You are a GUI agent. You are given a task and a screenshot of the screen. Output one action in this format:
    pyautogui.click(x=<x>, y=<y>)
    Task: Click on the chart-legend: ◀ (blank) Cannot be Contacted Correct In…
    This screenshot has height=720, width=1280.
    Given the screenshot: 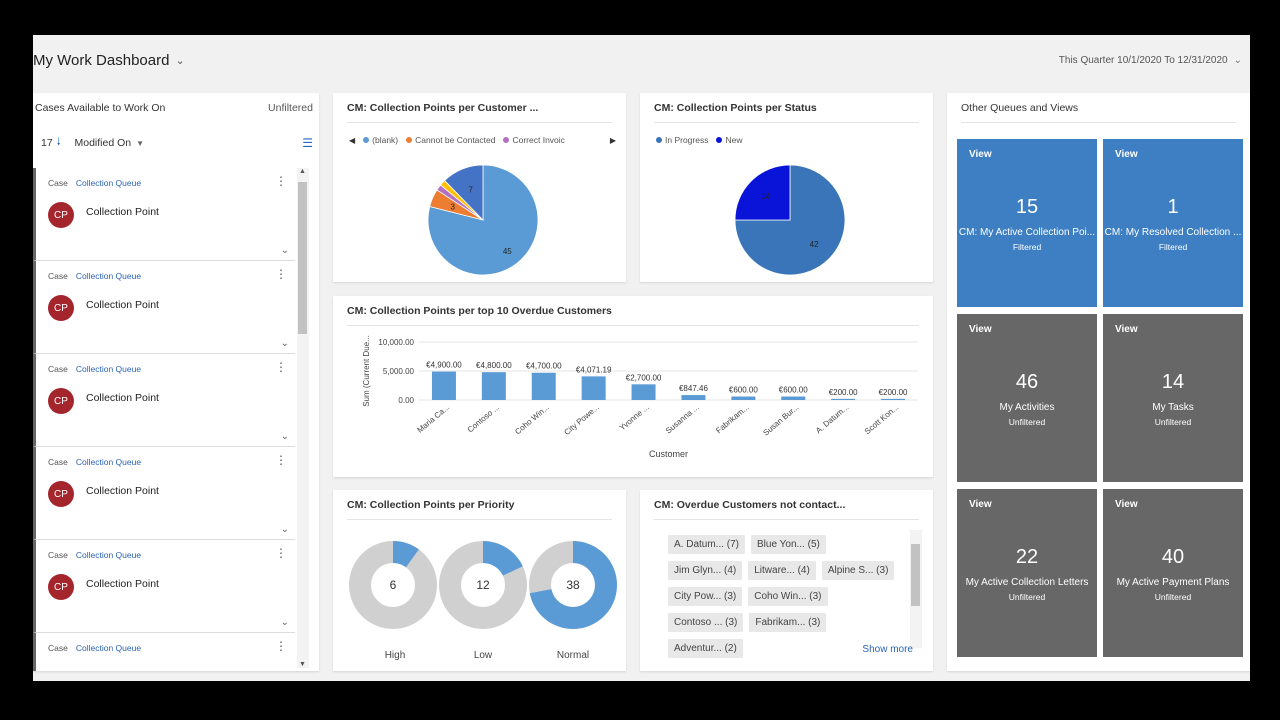 What is the action you would take?
    pyautogui.click(x=479, y=134)
    